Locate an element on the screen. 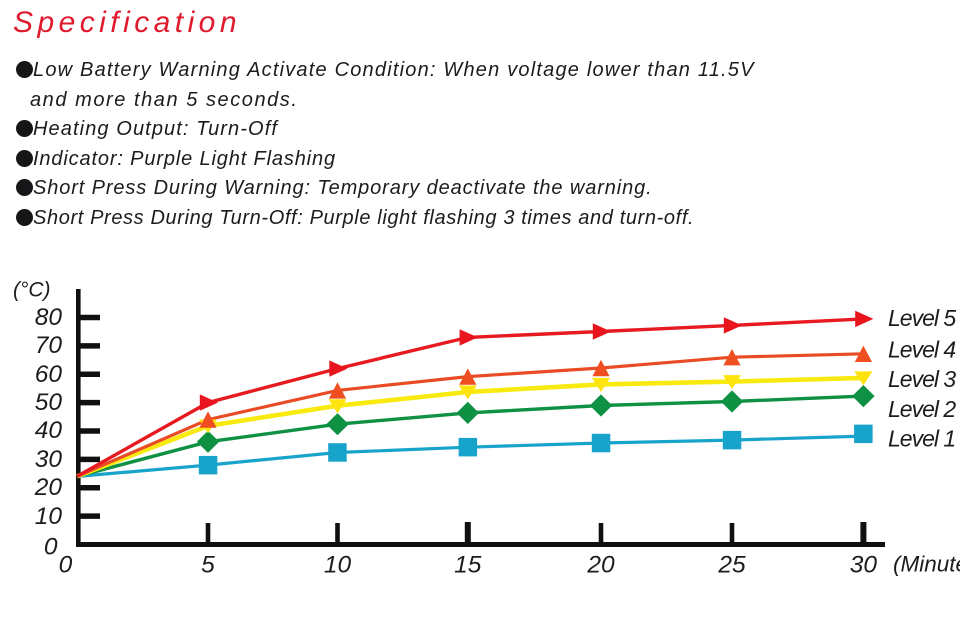 The width and height of the screenshot is (960, 631). svg-text: Level 5 is located at coordinates (922, 318).